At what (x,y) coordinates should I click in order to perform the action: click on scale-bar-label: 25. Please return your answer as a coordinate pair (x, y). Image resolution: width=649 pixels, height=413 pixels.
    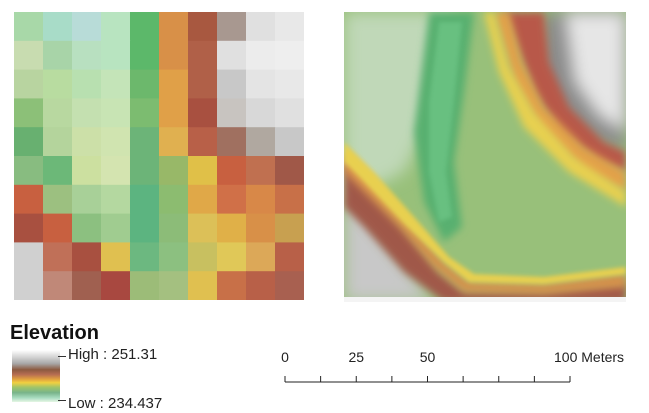
    Looking at the image, I should click on (356, 357).